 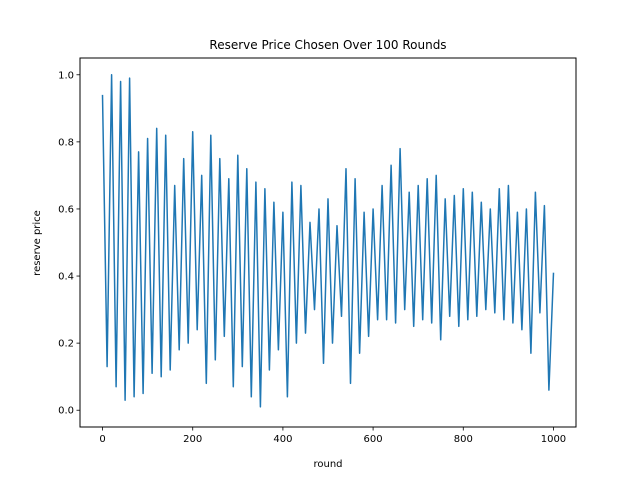 I want to click on y-axis-label: reserve price, so click(x=37, y=243).